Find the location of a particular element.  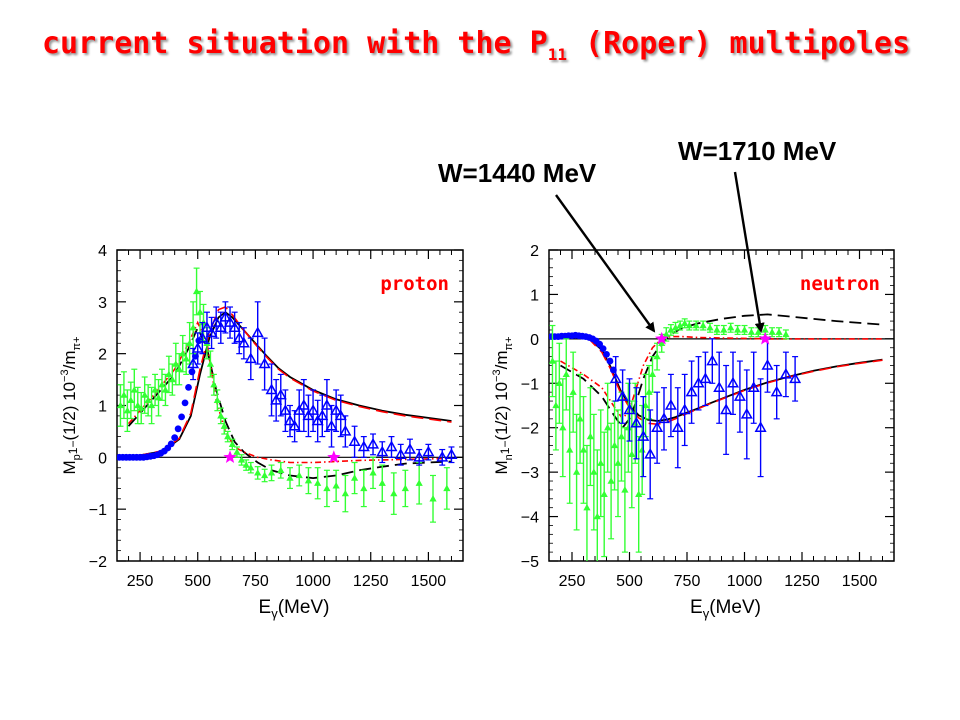

y-tick-label: −2 is located at coordinates (98, 562).